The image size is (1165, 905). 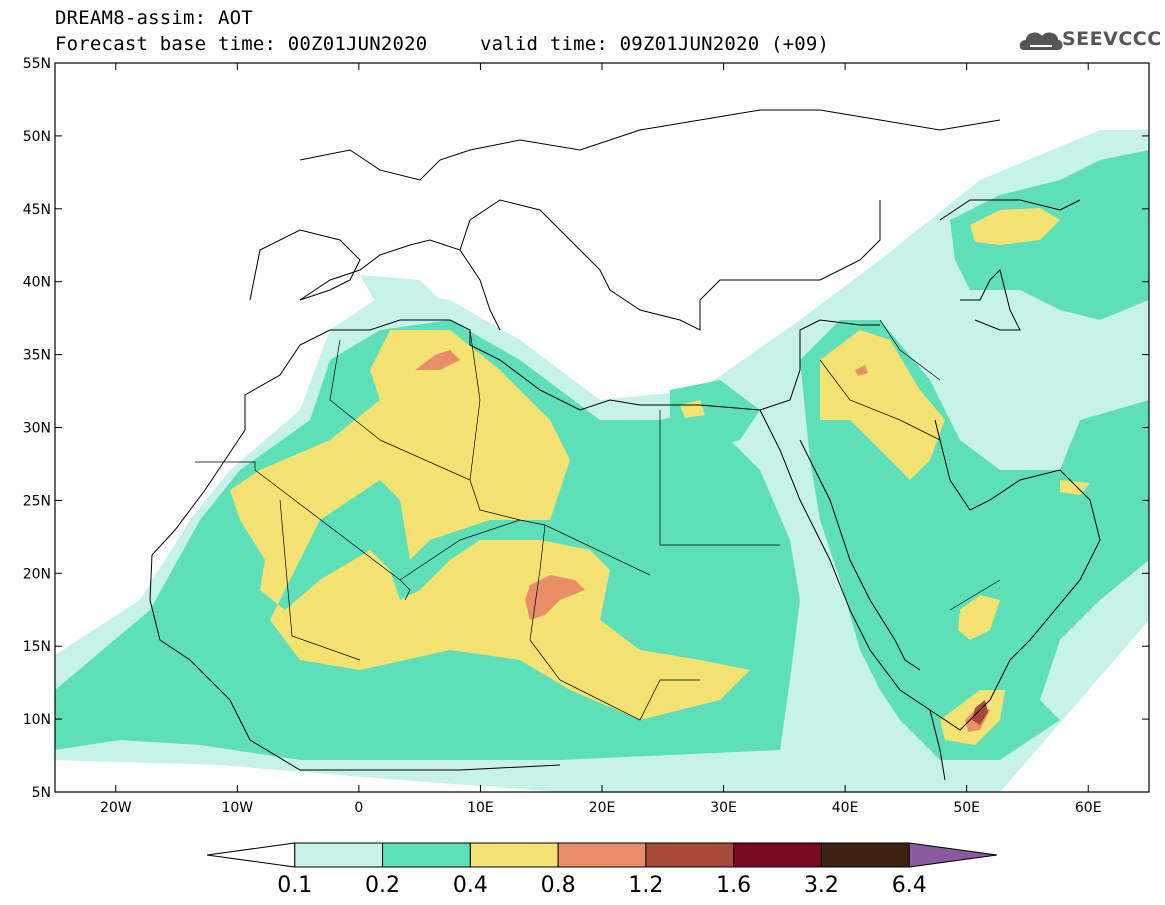 I want to click on lat-tick-label: 20N, so click(x=37, y=574).